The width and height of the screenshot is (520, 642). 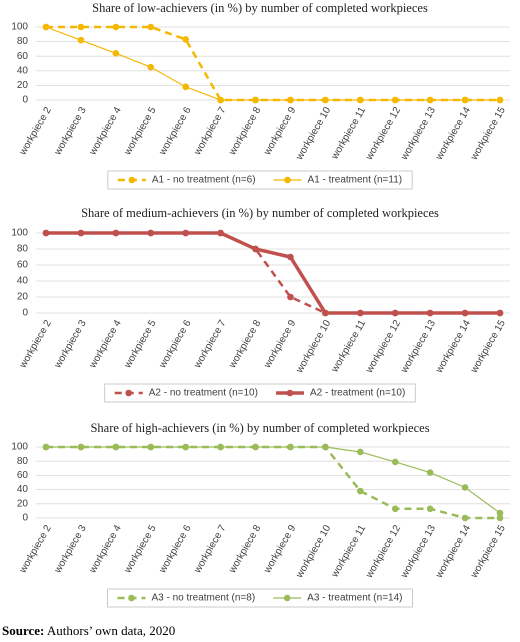 I want to click on source-label: Source:, so click(x=23, y=630).